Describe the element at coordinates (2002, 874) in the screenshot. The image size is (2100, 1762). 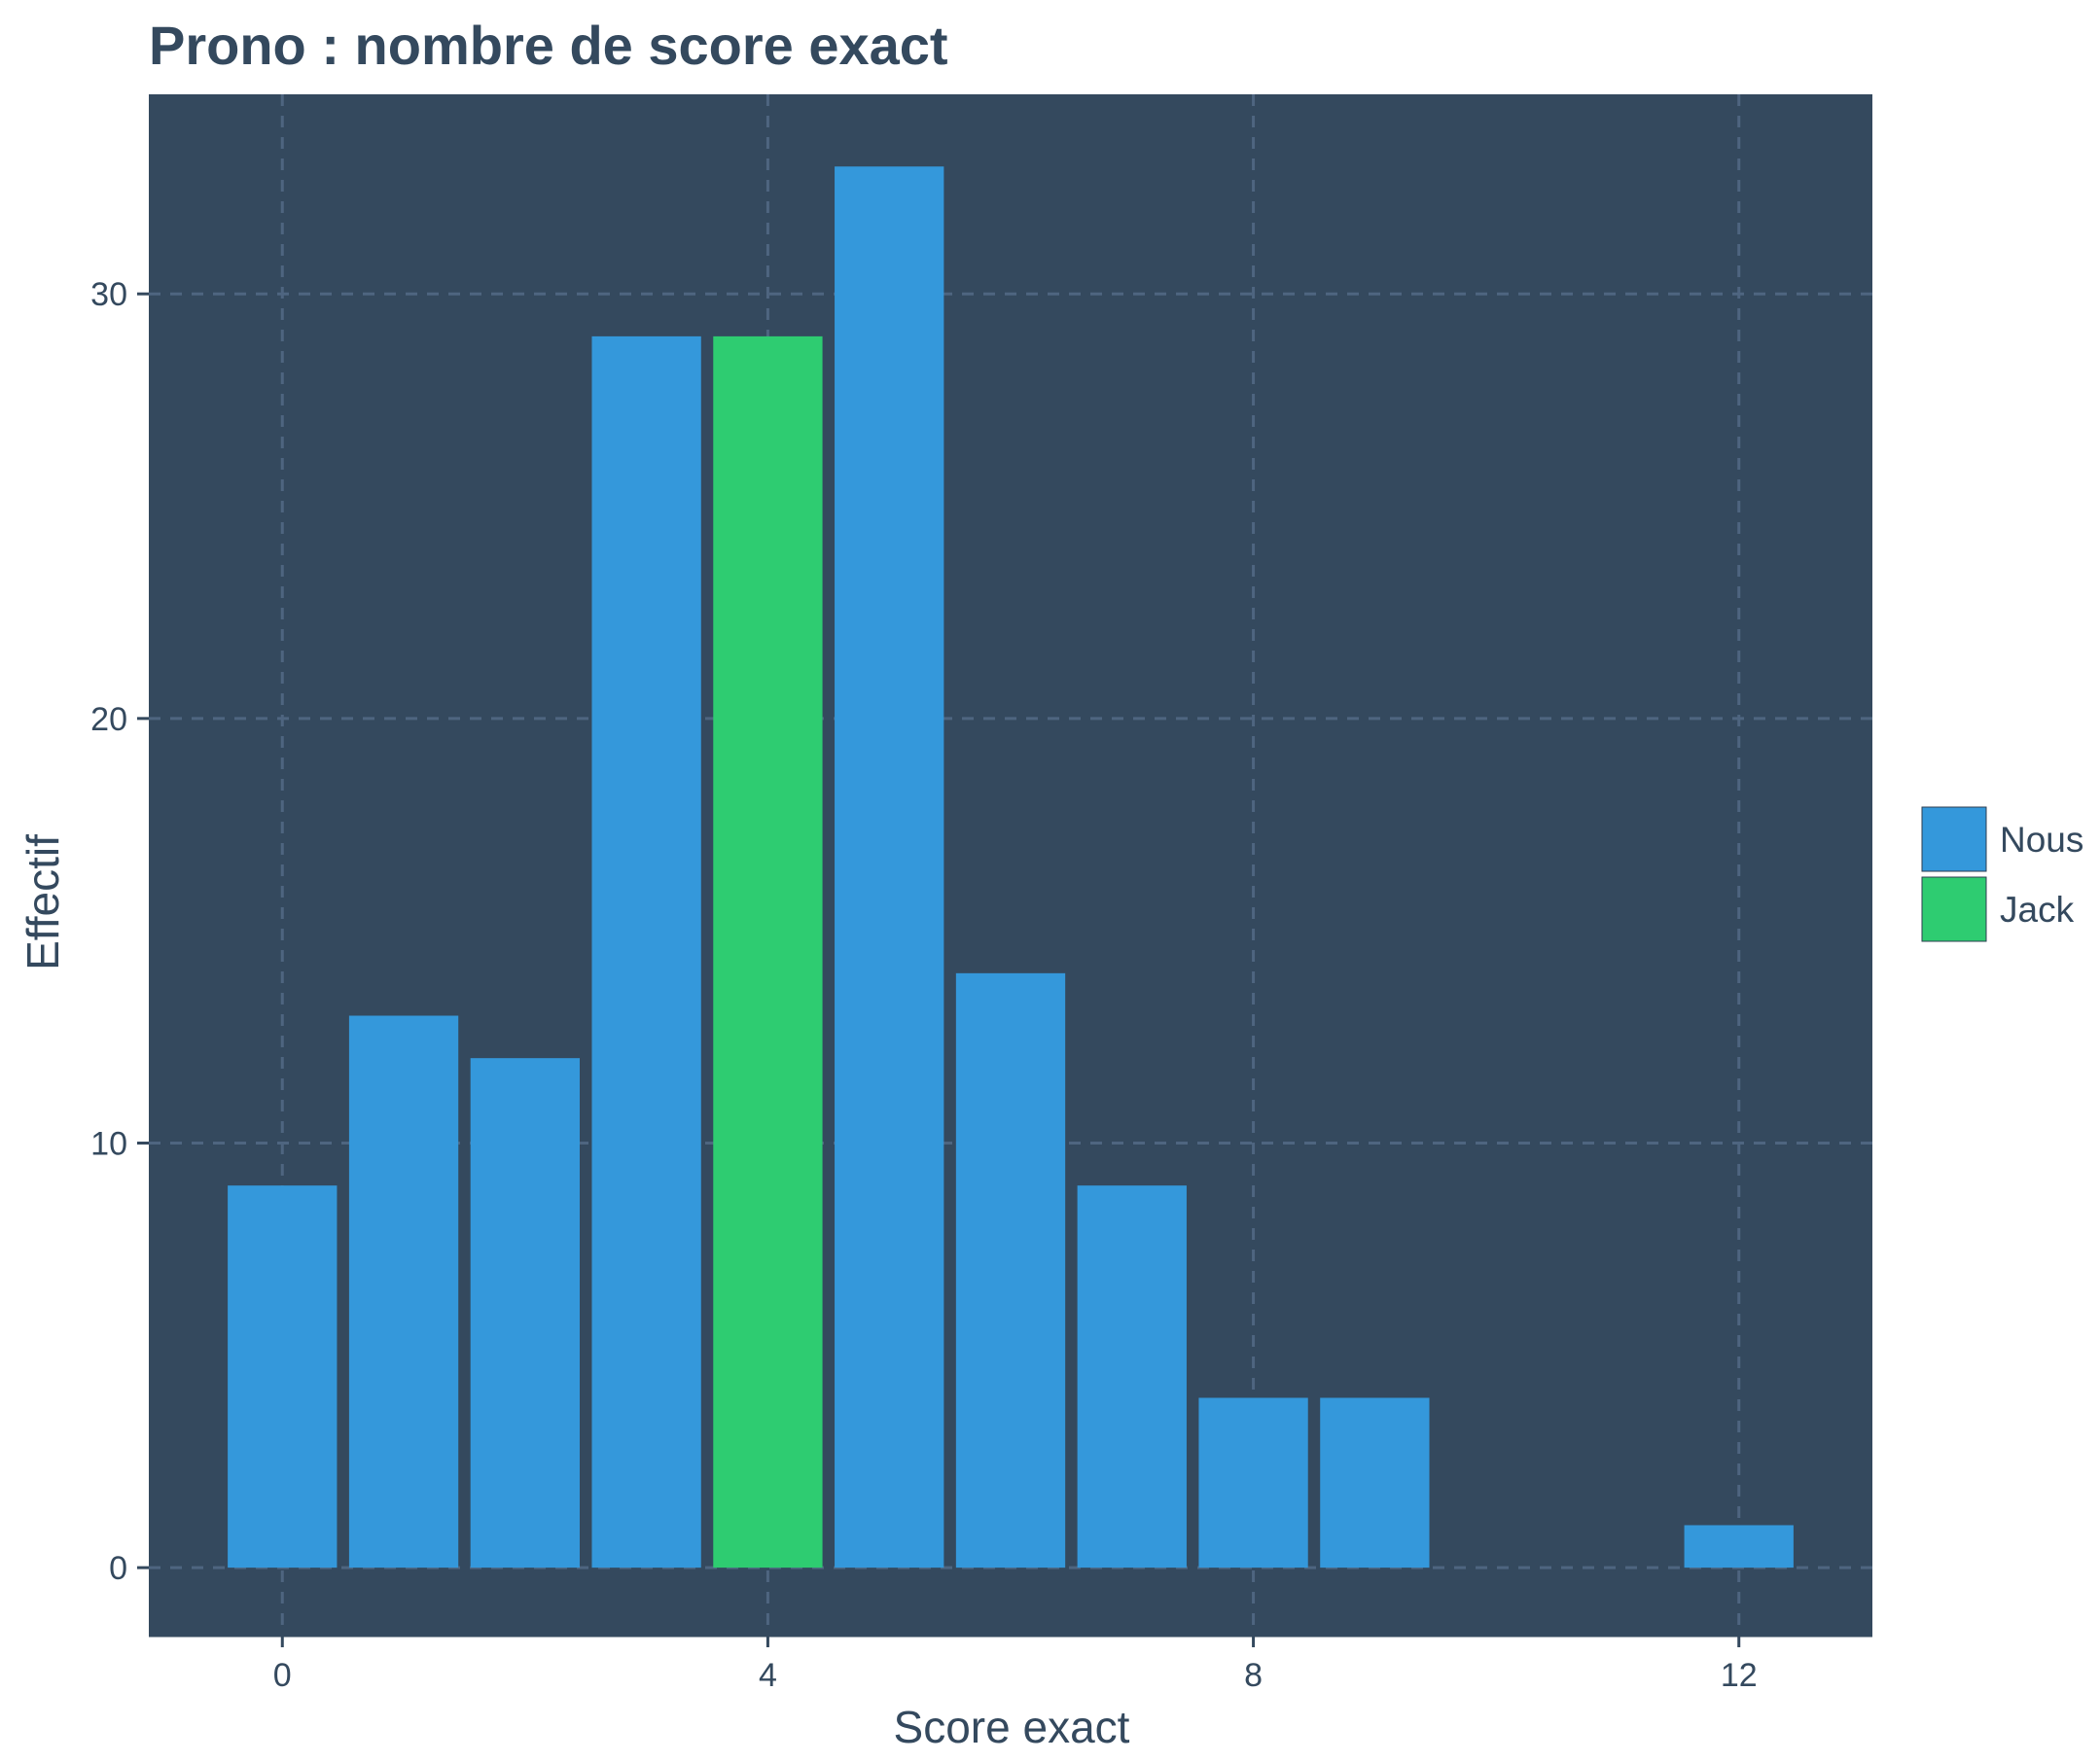
I see `legend: Nous Jack` at that location.